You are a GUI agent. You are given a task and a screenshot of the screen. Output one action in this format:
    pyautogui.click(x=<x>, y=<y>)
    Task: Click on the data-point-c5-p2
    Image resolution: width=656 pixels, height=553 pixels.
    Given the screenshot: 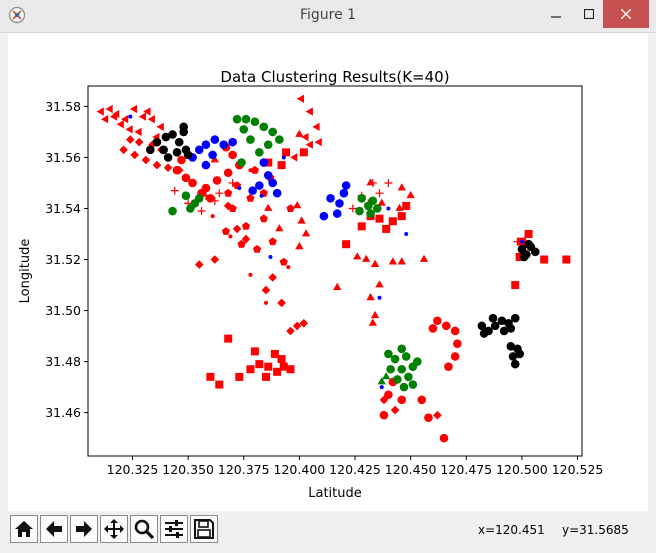 What is the action you would take?
    pyautogui.click(x=250, y=198)
    